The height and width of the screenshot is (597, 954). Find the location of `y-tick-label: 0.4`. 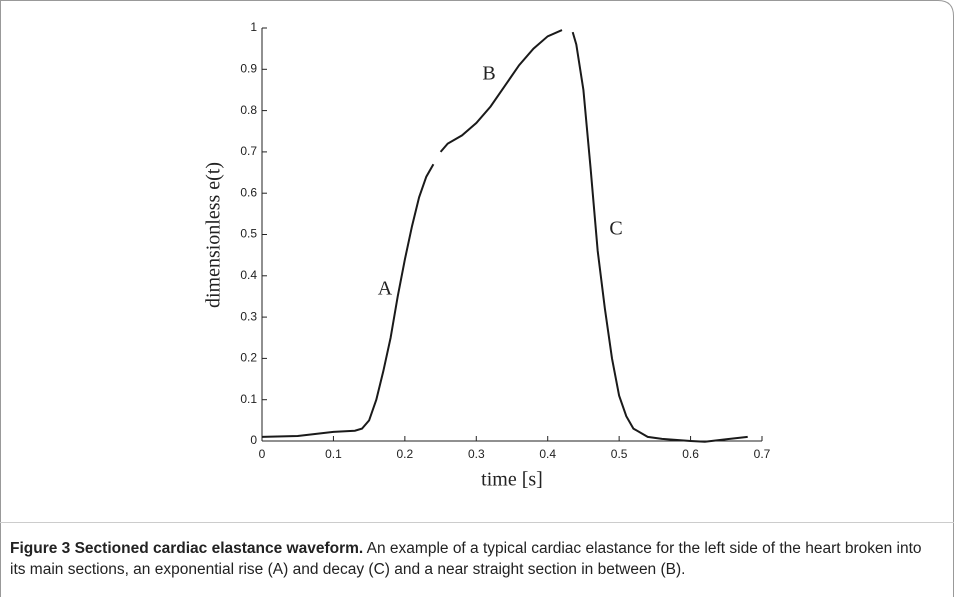

y-tick-label: 0.4 is located at coordinates (248, 275).